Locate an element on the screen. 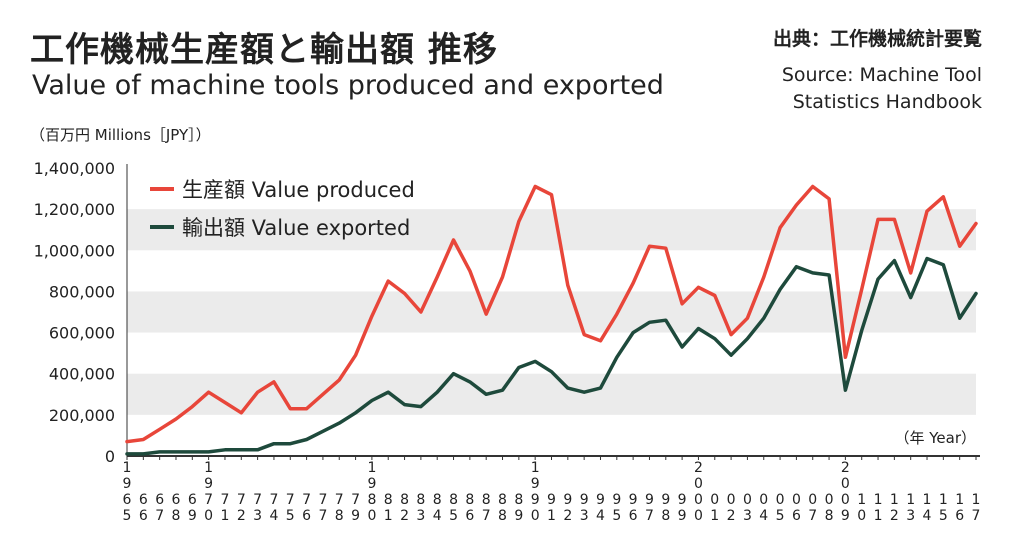 This screenshot has height=538, width=1026. legend: 生産額 Value produced 輸出額 Value exported is located at coordinates (282, 209).